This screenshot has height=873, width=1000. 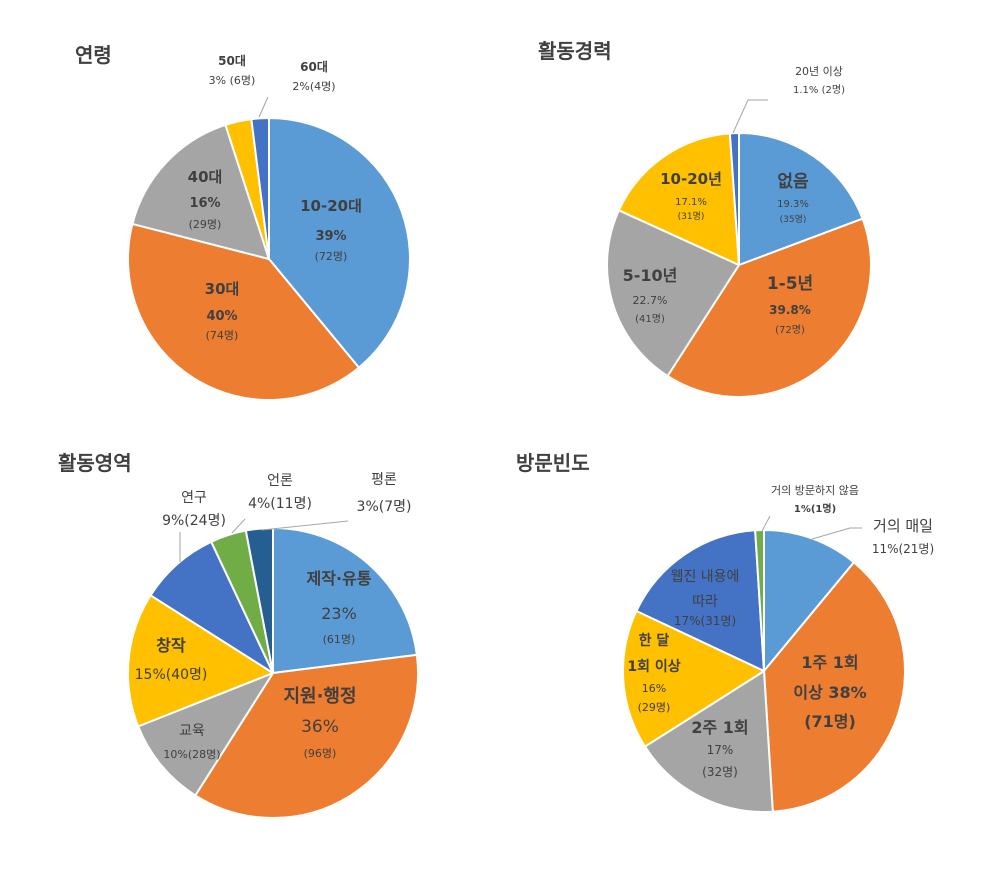 I want to click on data-label-1-1-2: 39%, so click(x=330, y=236).